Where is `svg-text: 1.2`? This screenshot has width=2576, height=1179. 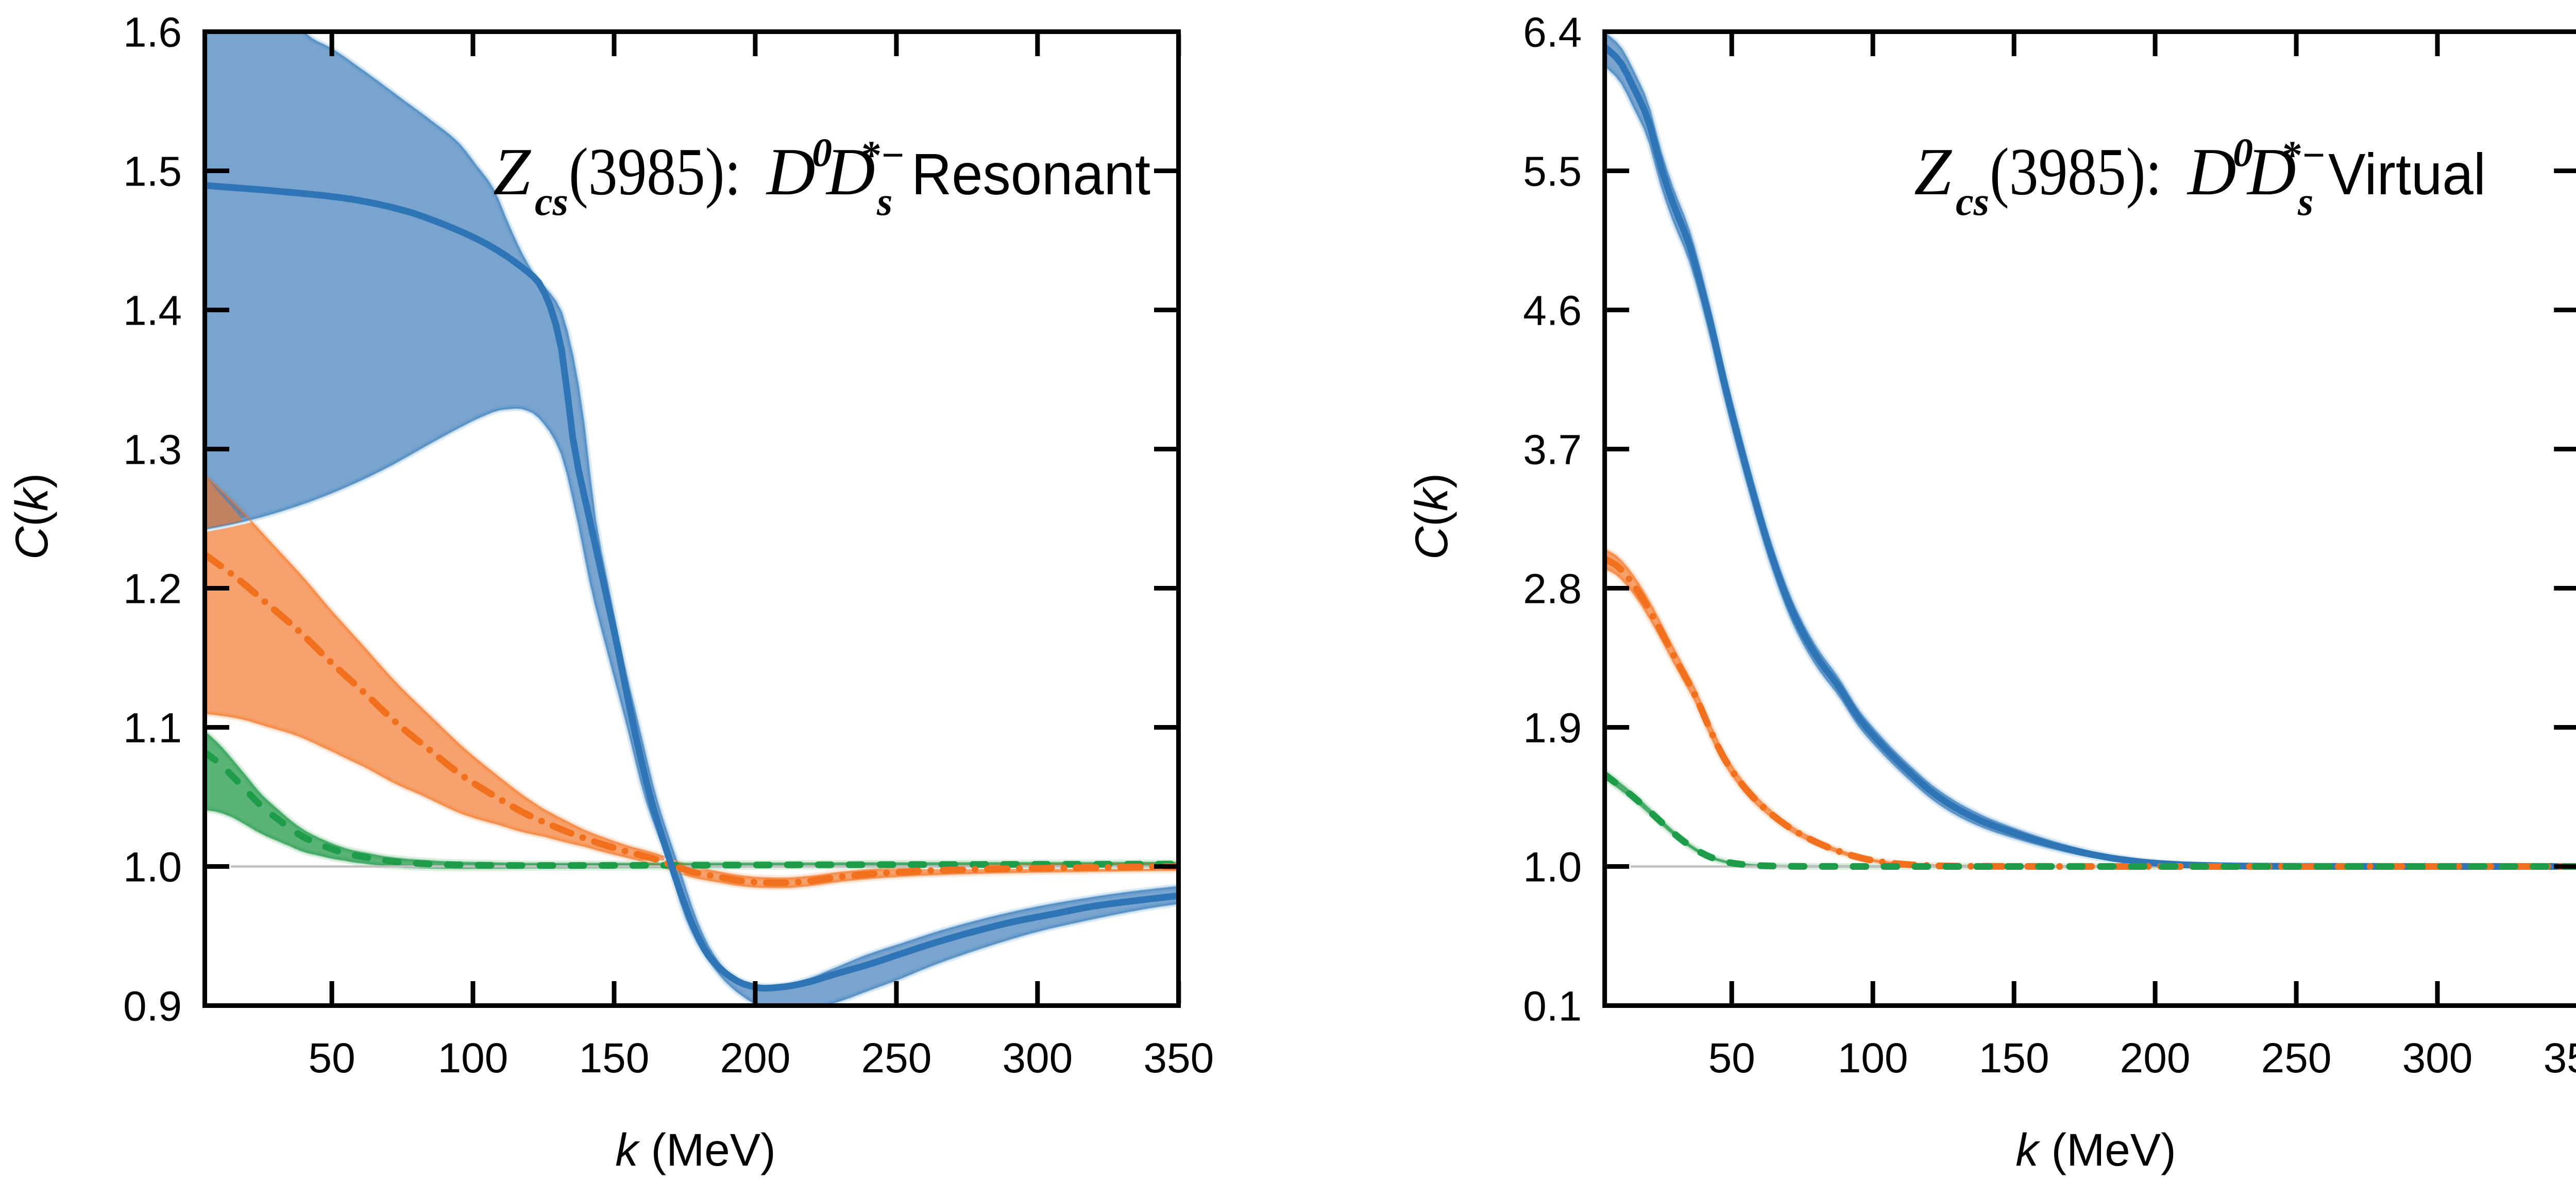
svg-text: 1.2 is located at coordinates (152, 589).